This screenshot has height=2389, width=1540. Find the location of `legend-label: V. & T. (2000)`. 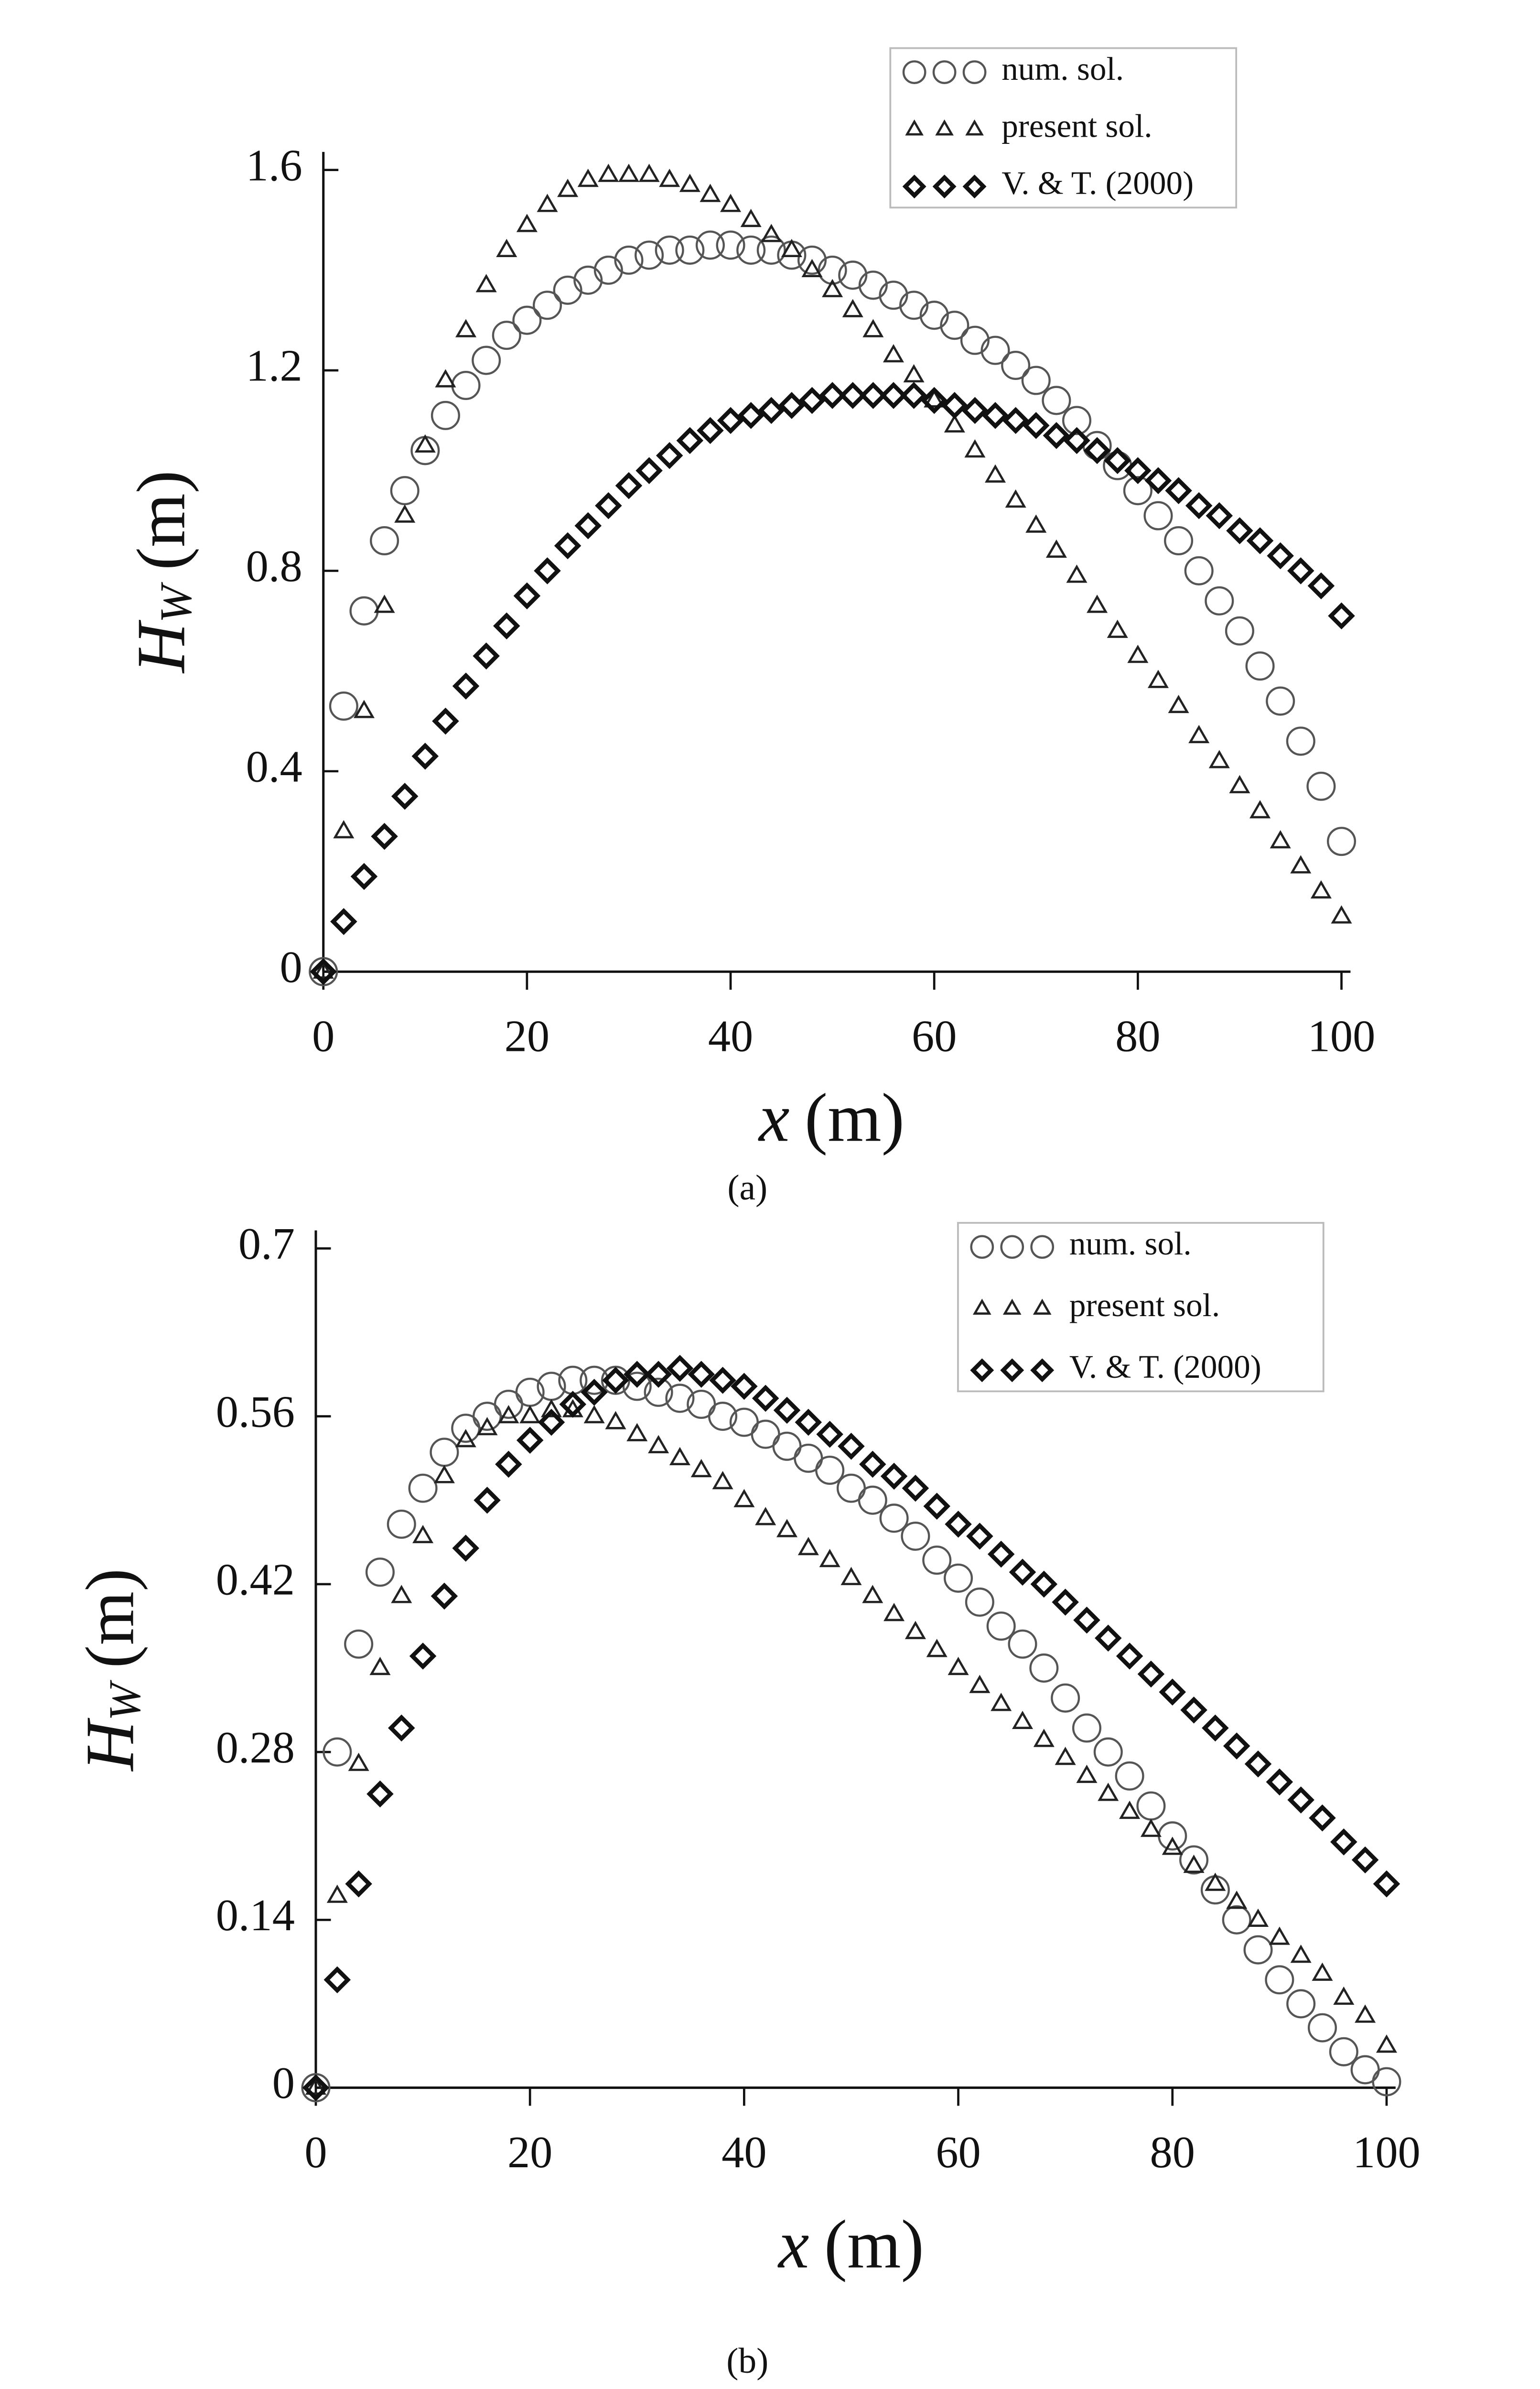

legend-label: V. & T. (2000) is located at coordinates (1165, 1366).